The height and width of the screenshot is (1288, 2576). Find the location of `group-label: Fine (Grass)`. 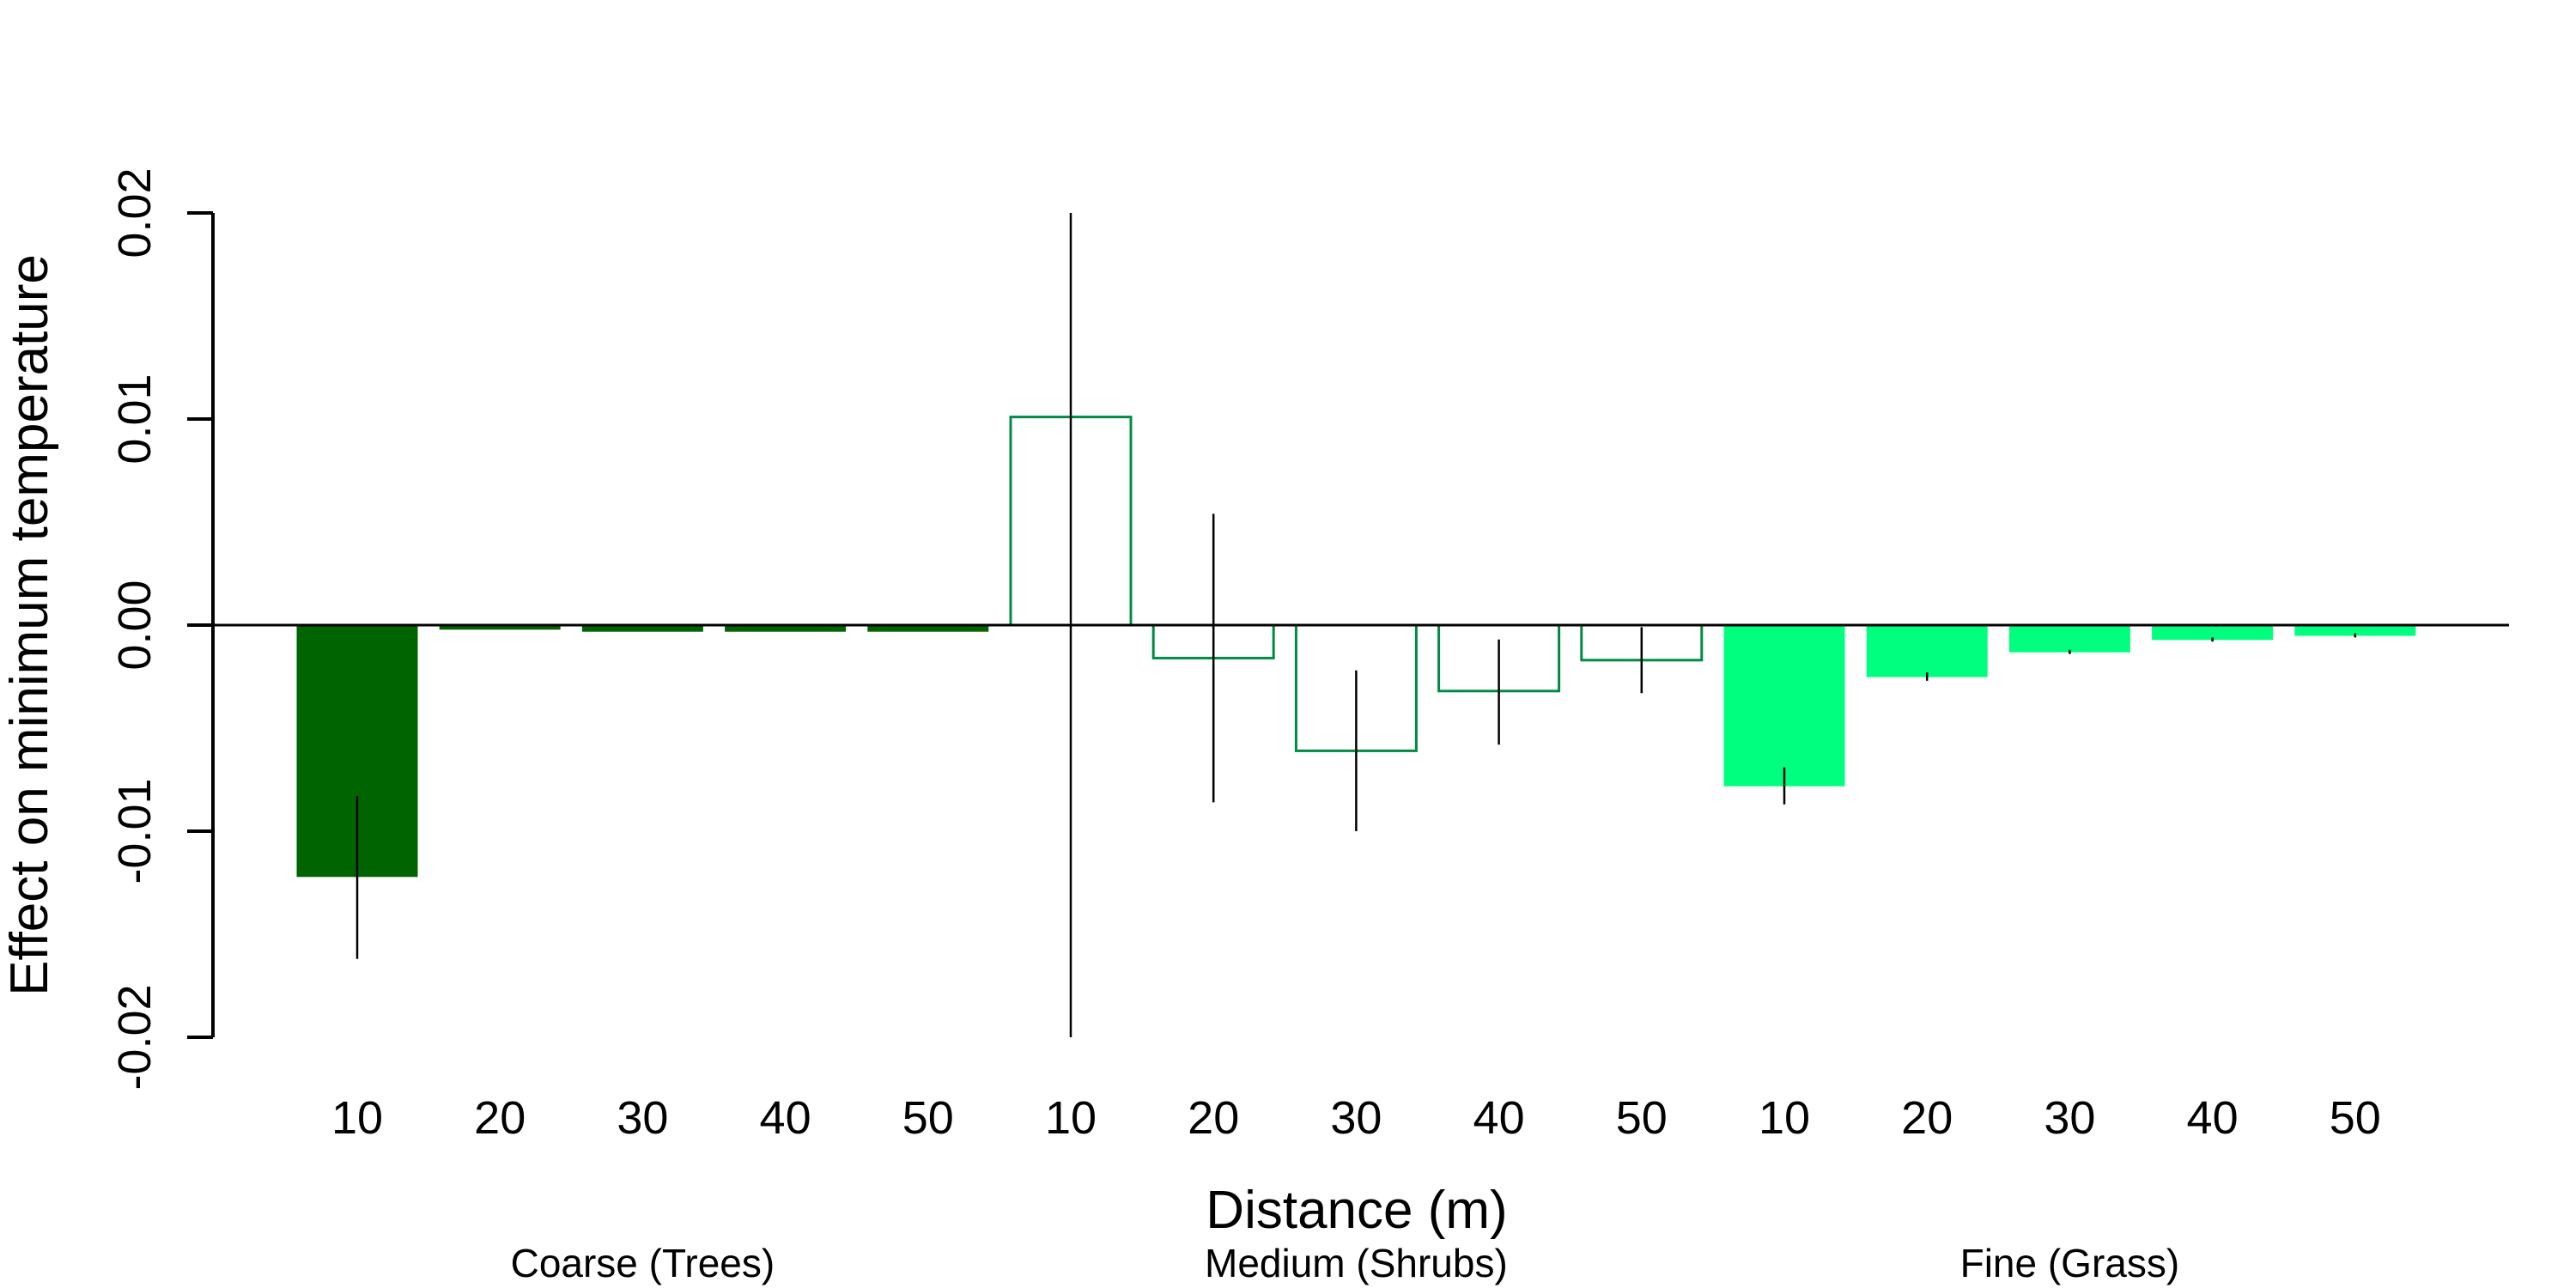

group-label: Fine (Grass) is located at coordinates (2070, 1263).